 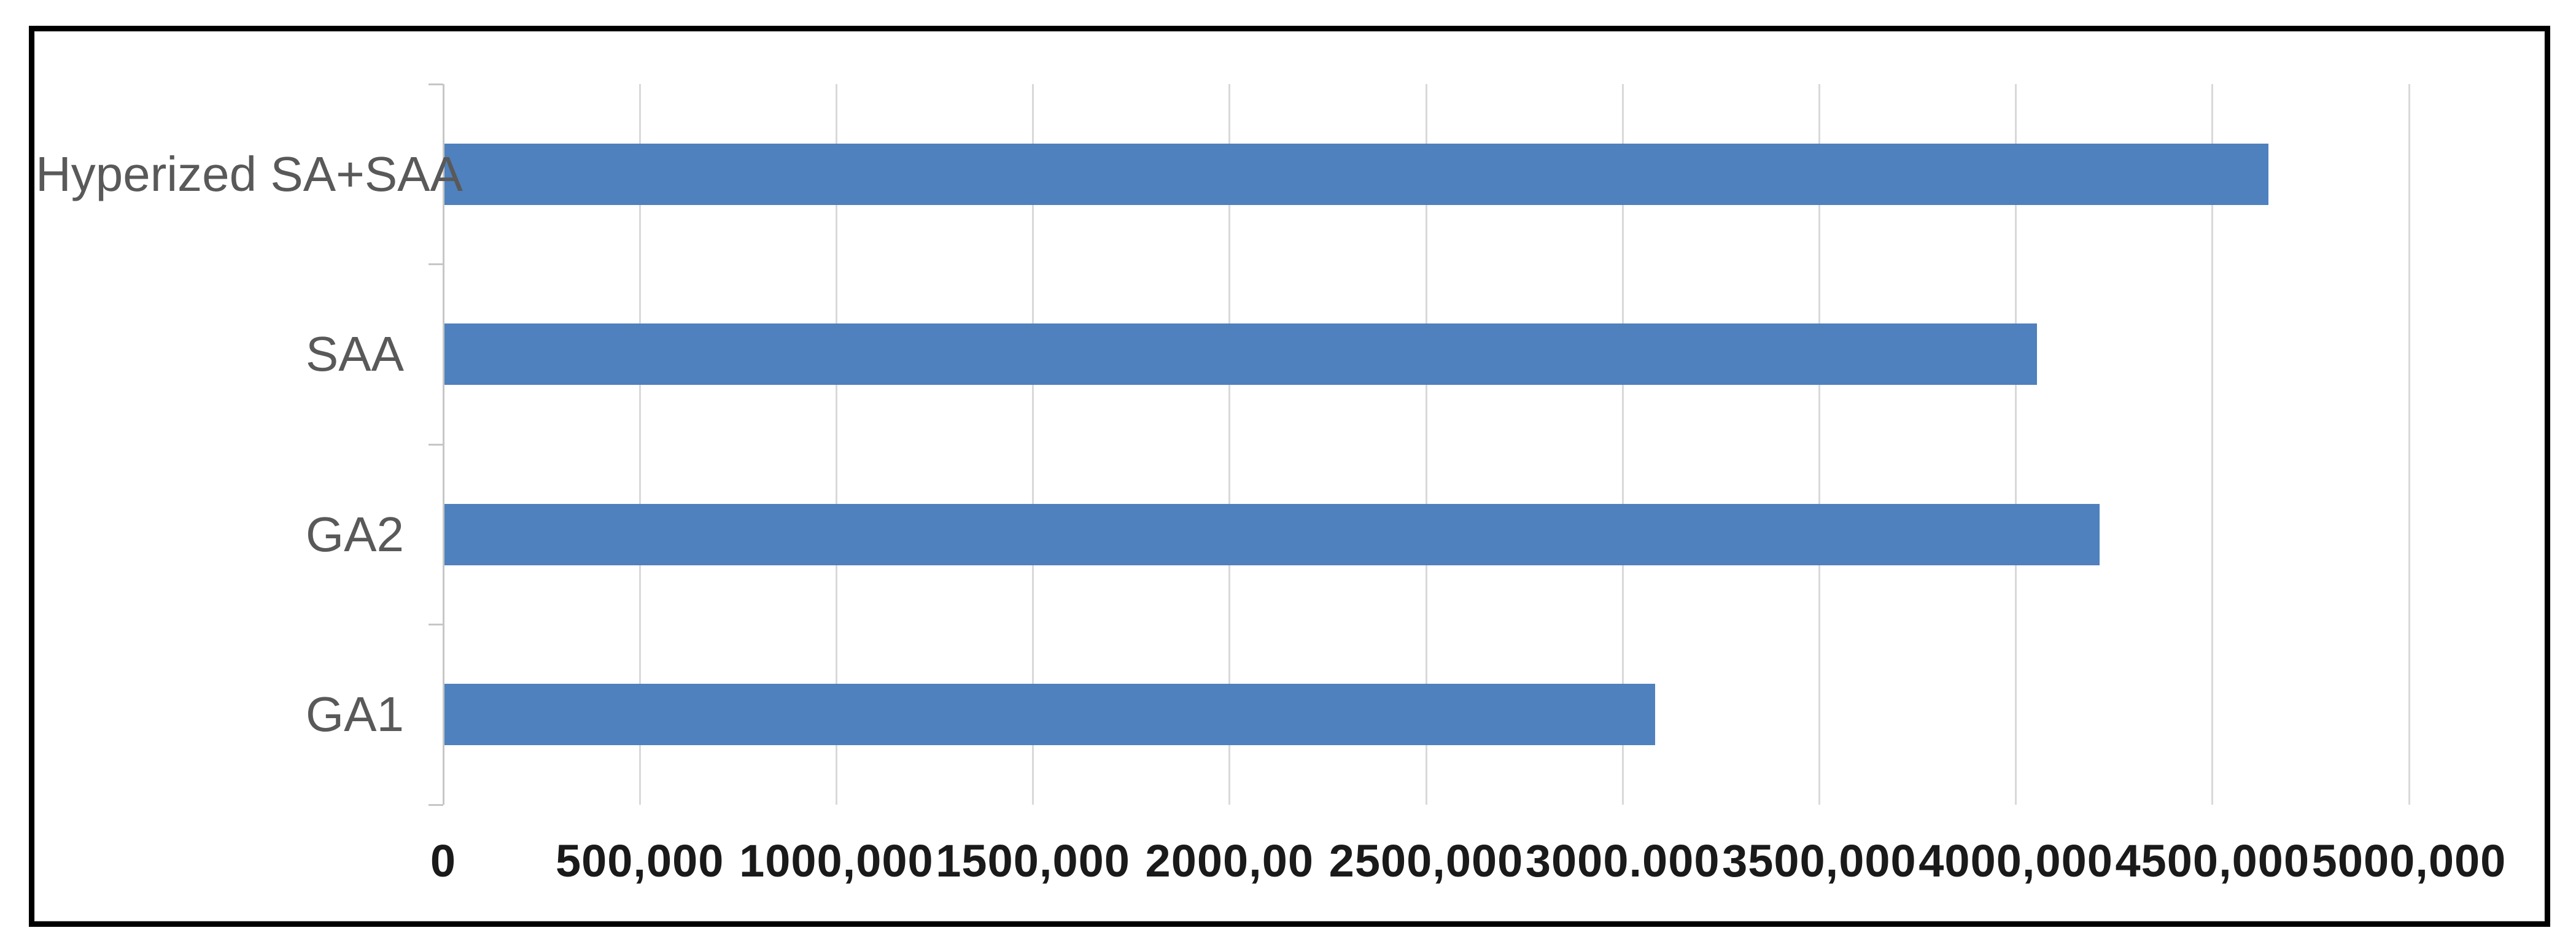 What do you see at coordinates (1272, 534) in the screenshot?
I see `bar-ga2` at bounding box center [1272, 534].